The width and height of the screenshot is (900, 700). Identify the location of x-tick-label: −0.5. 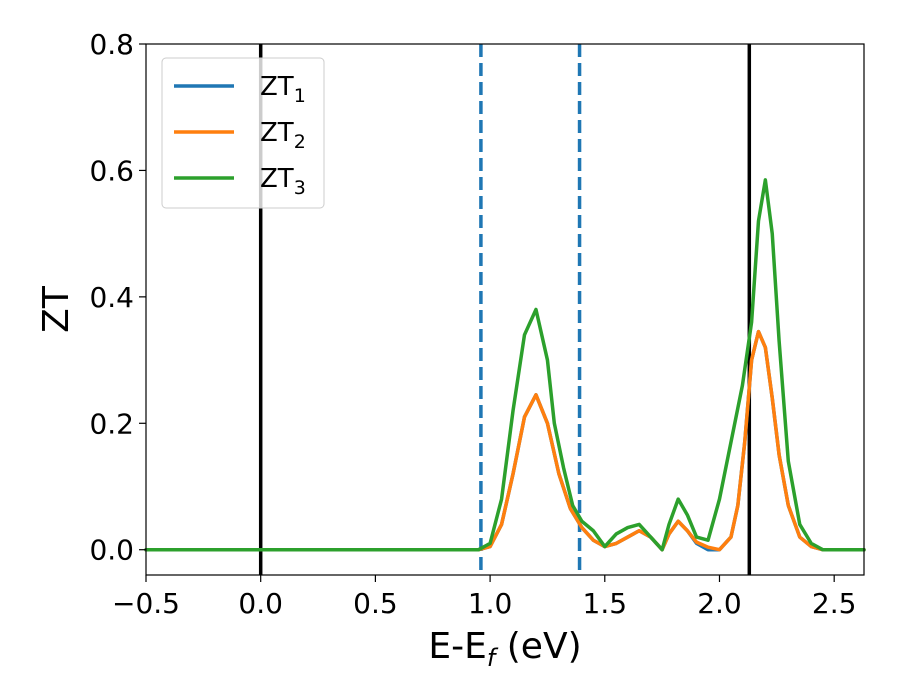
(146, 603).